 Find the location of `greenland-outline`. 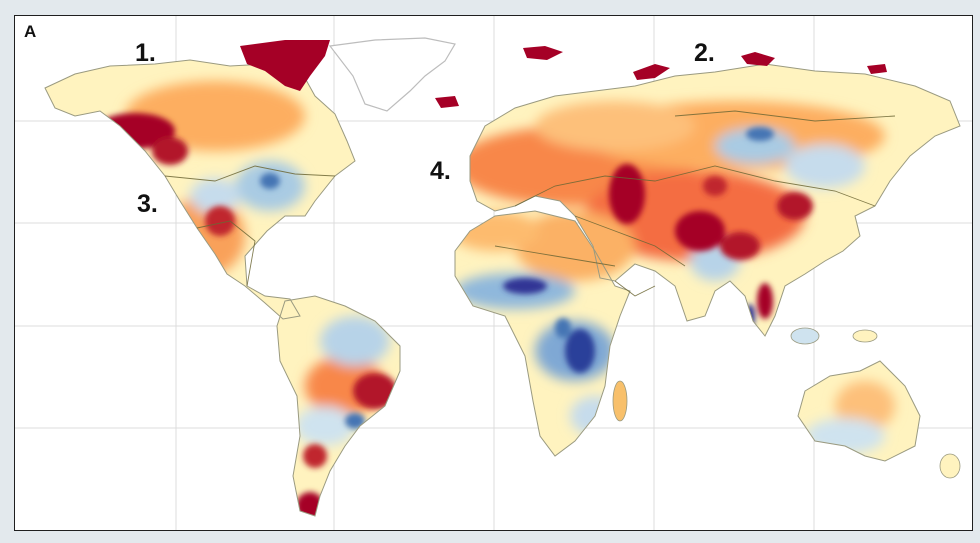

greenland-outline is located at coordinates (392, 74).